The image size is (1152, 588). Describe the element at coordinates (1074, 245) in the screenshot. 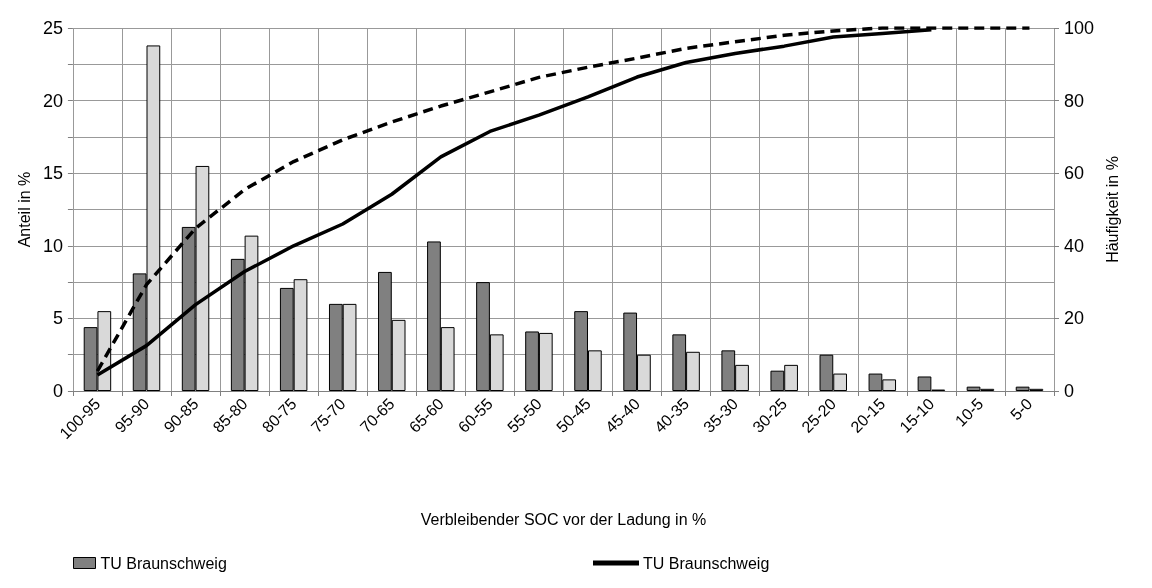

I see `y2-tick-label: 40` at that location.